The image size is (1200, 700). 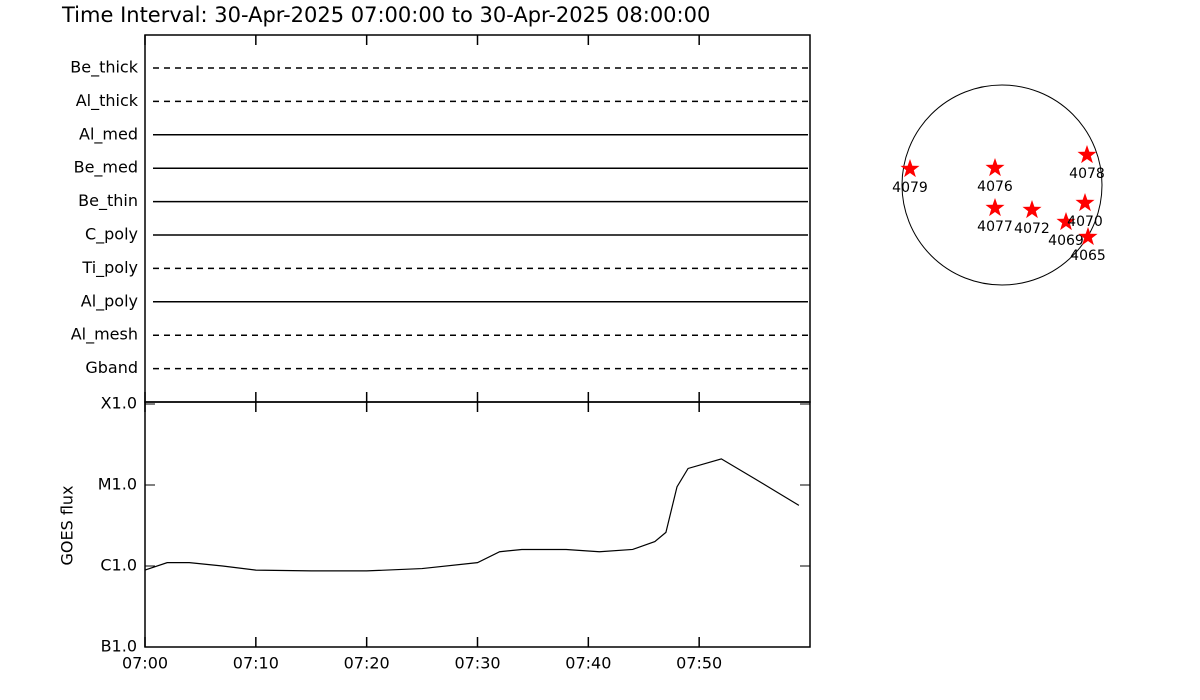 What do you see at coordinates (1088, 256) in the screenshot?
I see `region-label: 4065` at bounding box center [1088, 256].